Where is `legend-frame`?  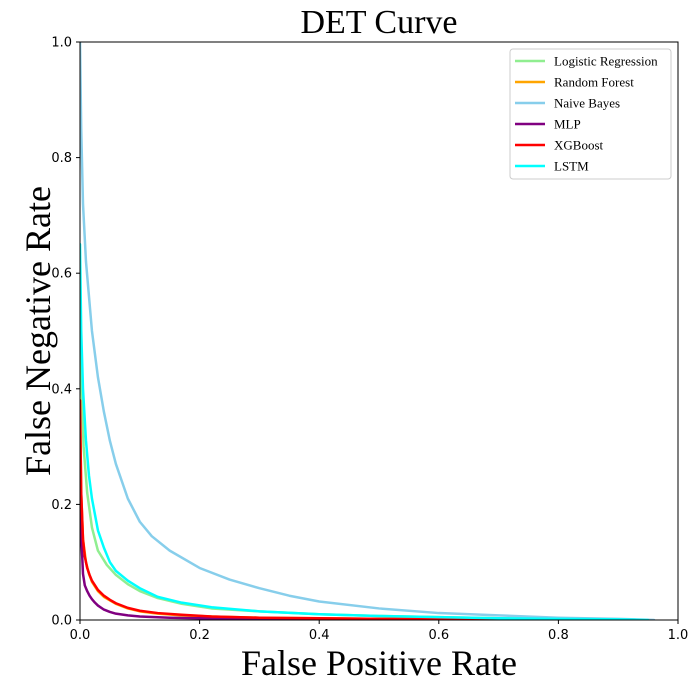
legend-frame is located at coordinates (590, 114).